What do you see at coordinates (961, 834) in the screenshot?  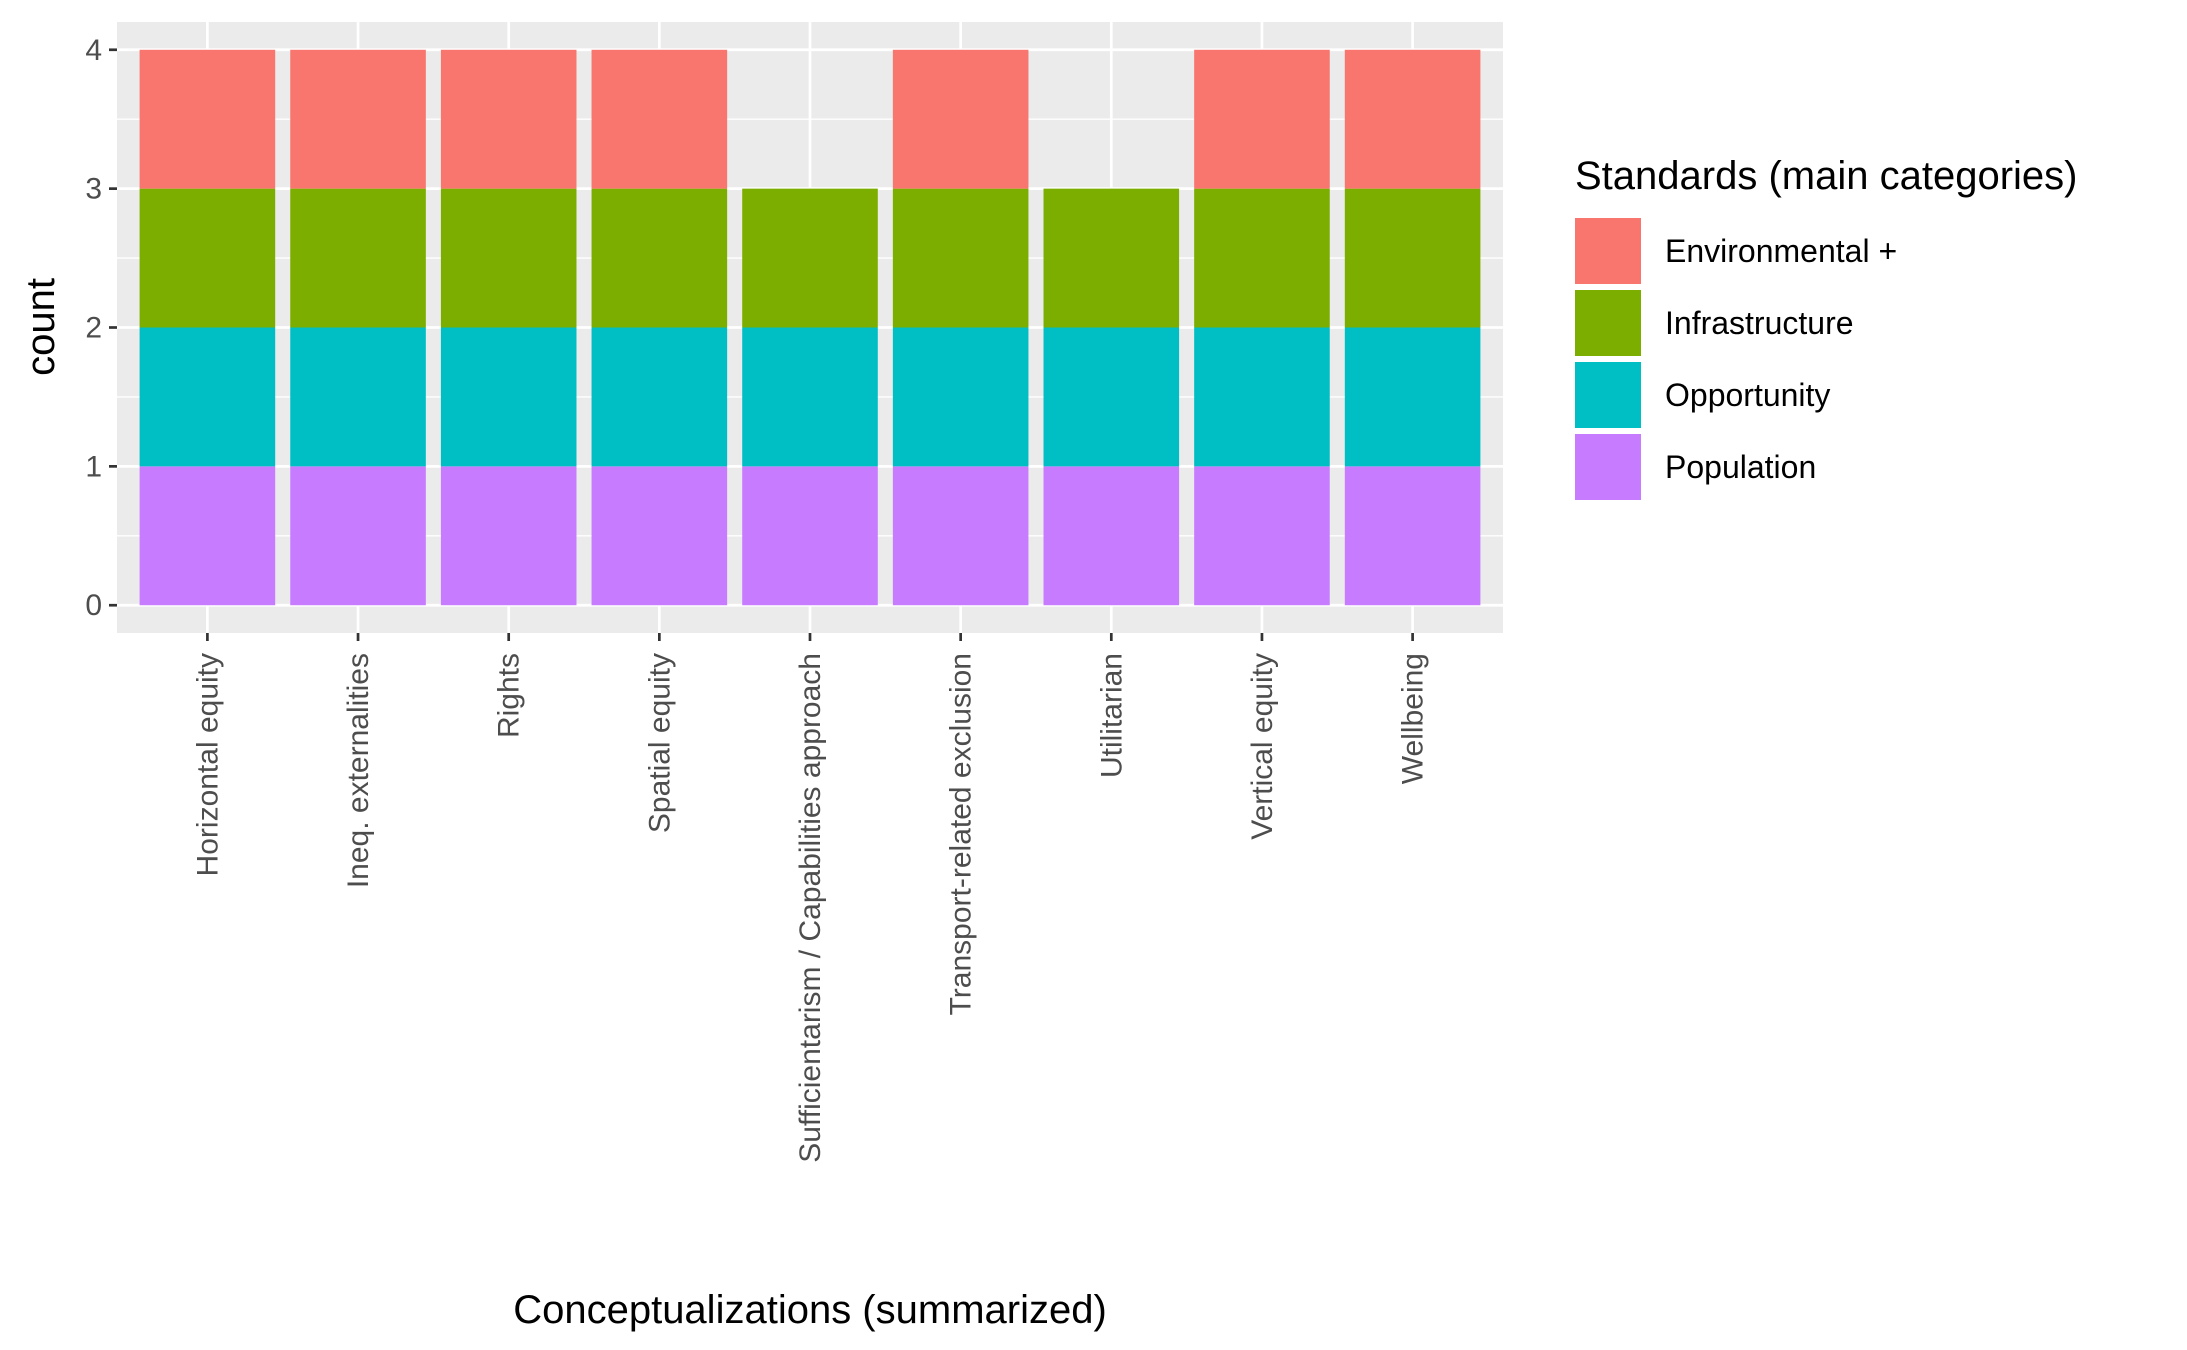 I see `x-tick-label: Transport-related exclusion` at bounding box center [961, 834].